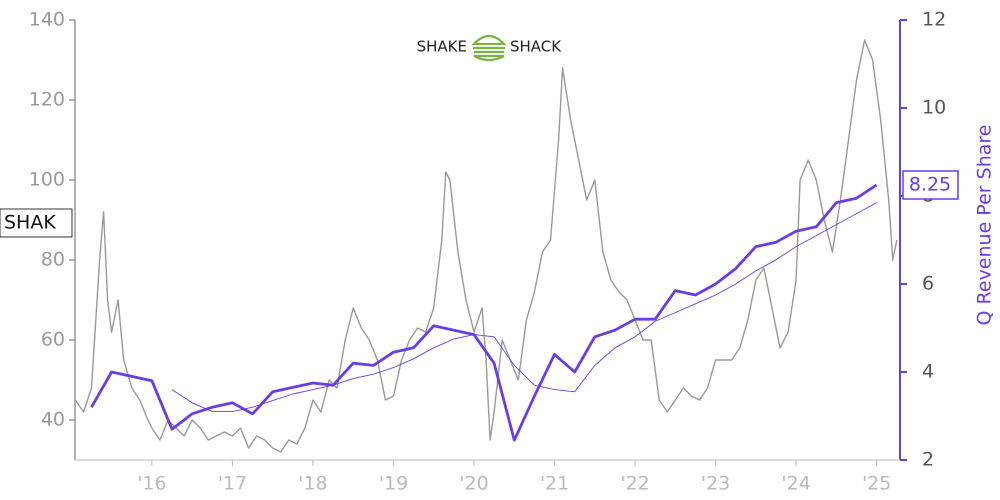 This screenshot has height=500, width=1000. What do you see at coordinates (232, 484) in the screenshot?
I see `x-tick-label: '17` at bounding box center [232, 484].